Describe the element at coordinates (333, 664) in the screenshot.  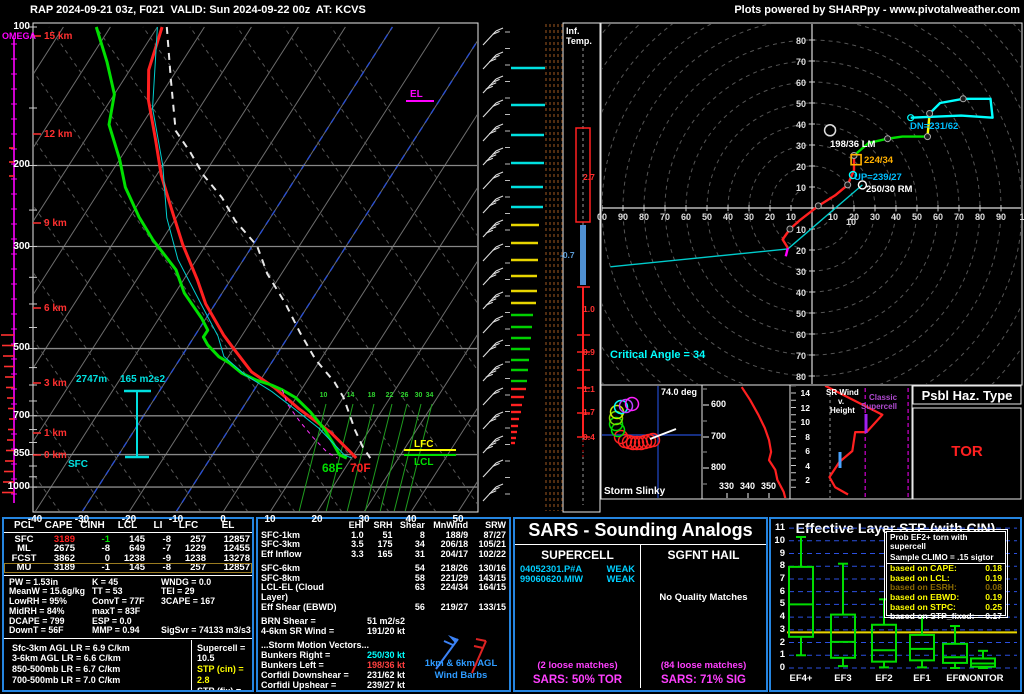
I see `storm-motion-row: Bunkers Left = 198/36 kt` at that location.